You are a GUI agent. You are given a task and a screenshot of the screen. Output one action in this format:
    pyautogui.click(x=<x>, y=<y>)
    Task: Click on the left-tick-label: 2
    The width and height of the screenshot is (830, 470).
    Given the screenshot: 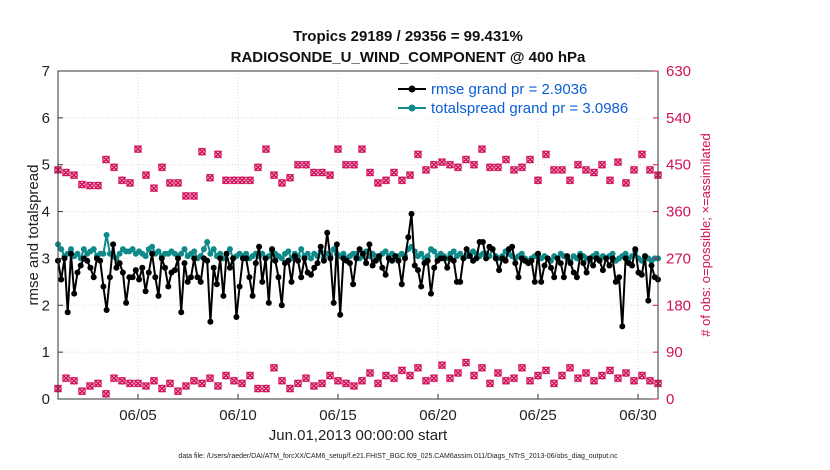 What is the action you would take?
    pyautogui.click(x=46, y=305)
    